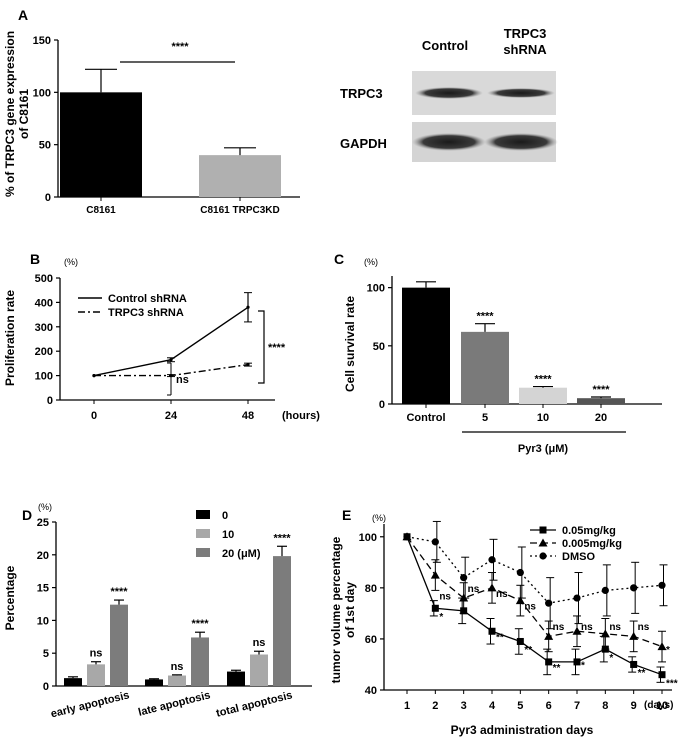 The image size is (685, 741). What do you see at coordinates (45, 146) in the screenshot?
I see `panel-a-ytick-label-1: 50` at bounding box center [45, 146].